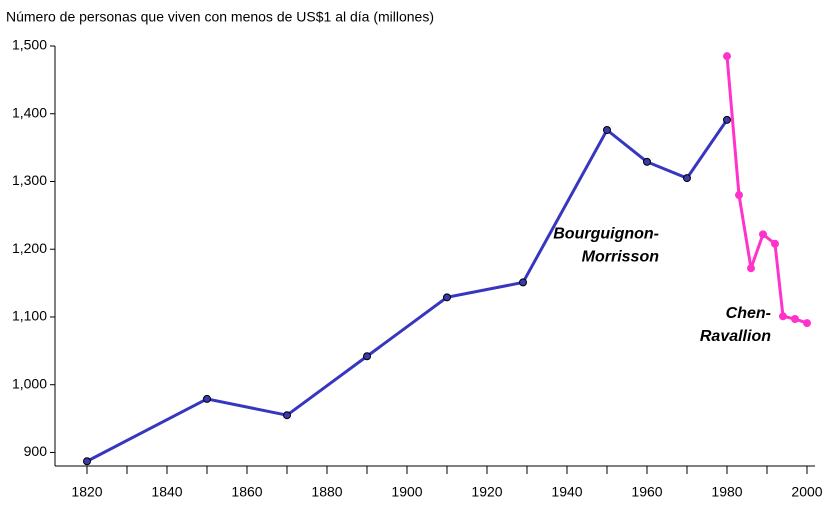  I want to click on x-tick-label: 1920, so click(486, 492).